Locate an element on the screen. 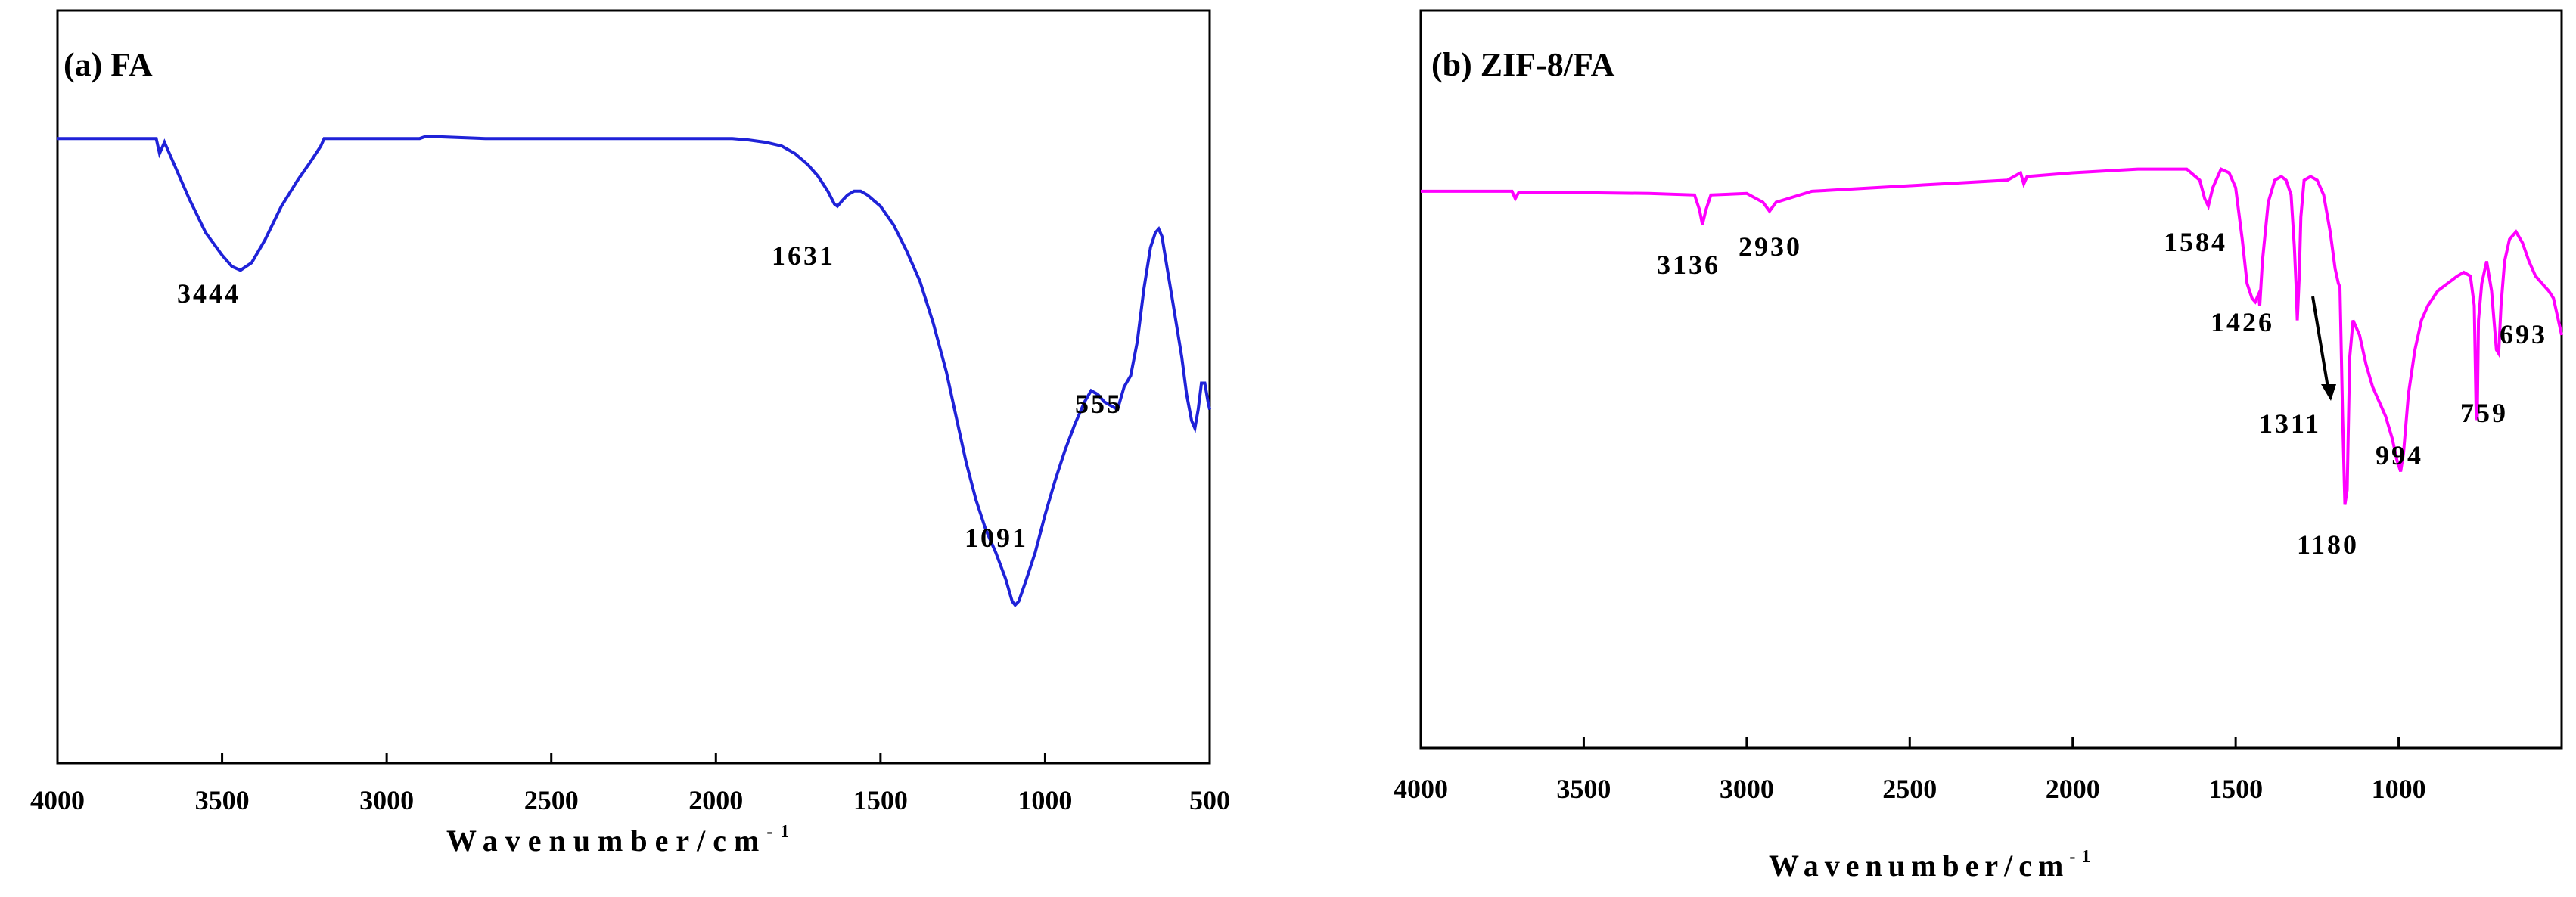  panel-a-x-ticks: 4000 3500 3000 2500 2000 1500 1000 500 is located at coordinates (630, 784).